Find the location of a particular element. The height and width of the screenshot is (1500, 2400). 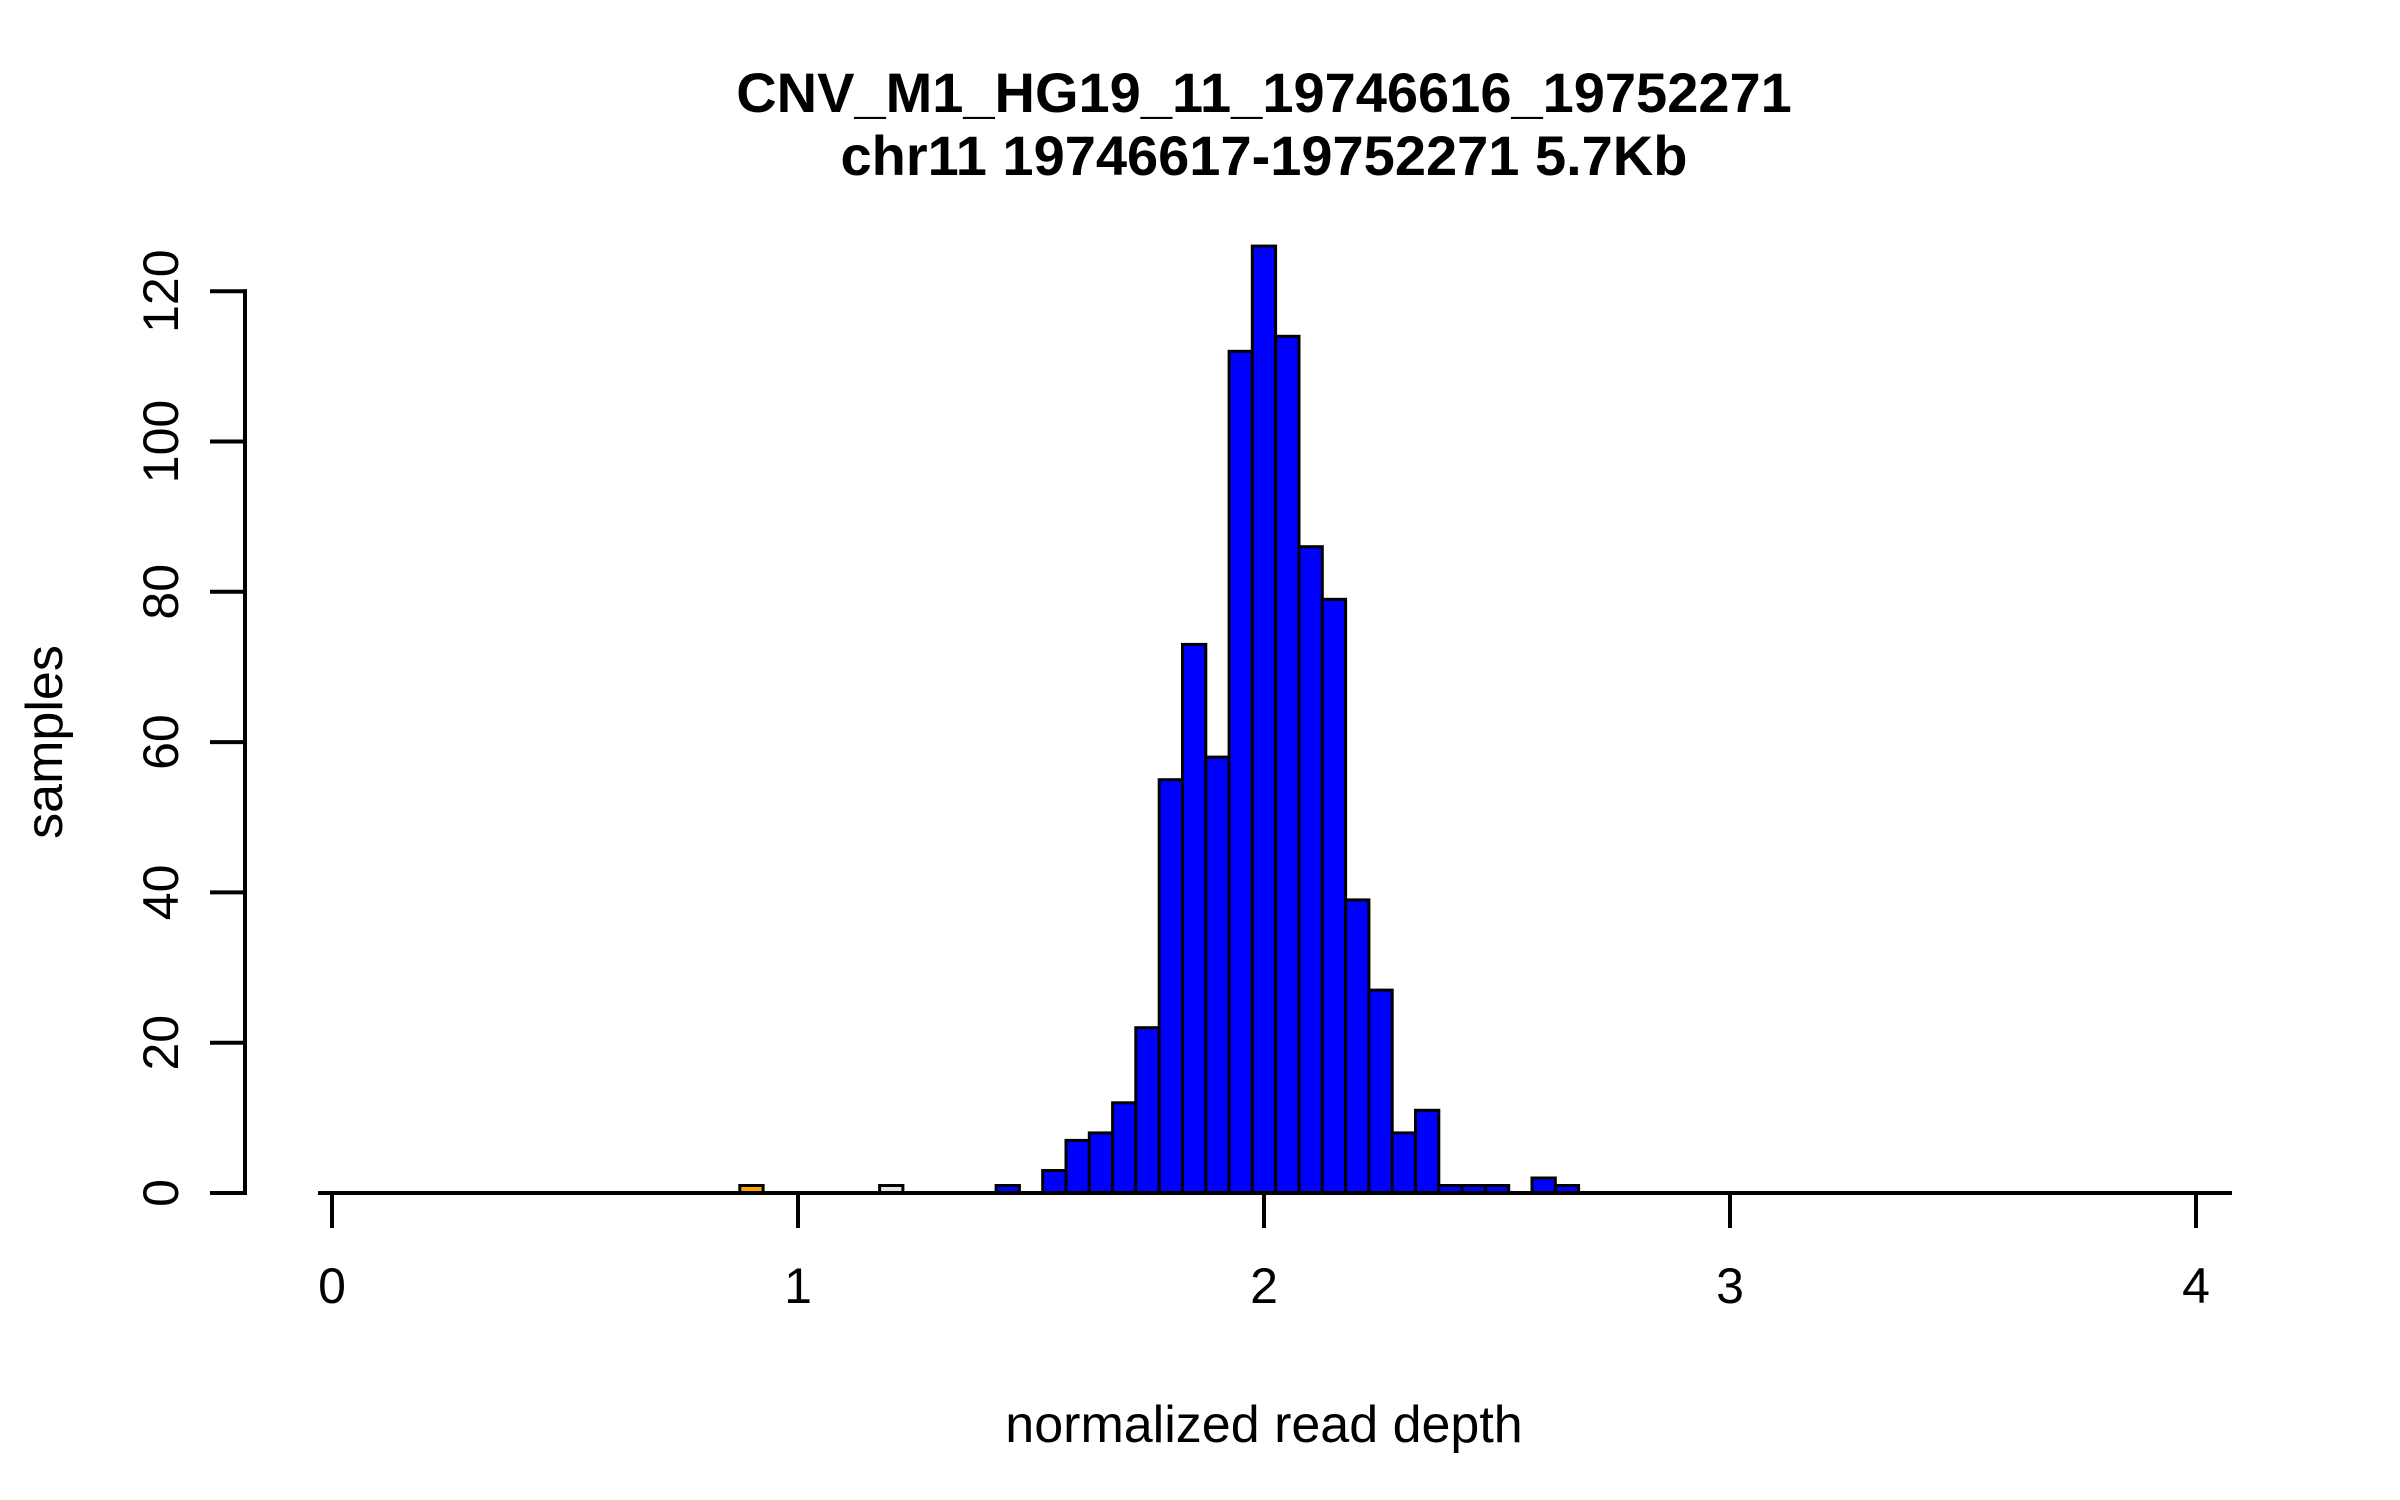

y-tick-label: 80 is located at coordinates (161, 592).